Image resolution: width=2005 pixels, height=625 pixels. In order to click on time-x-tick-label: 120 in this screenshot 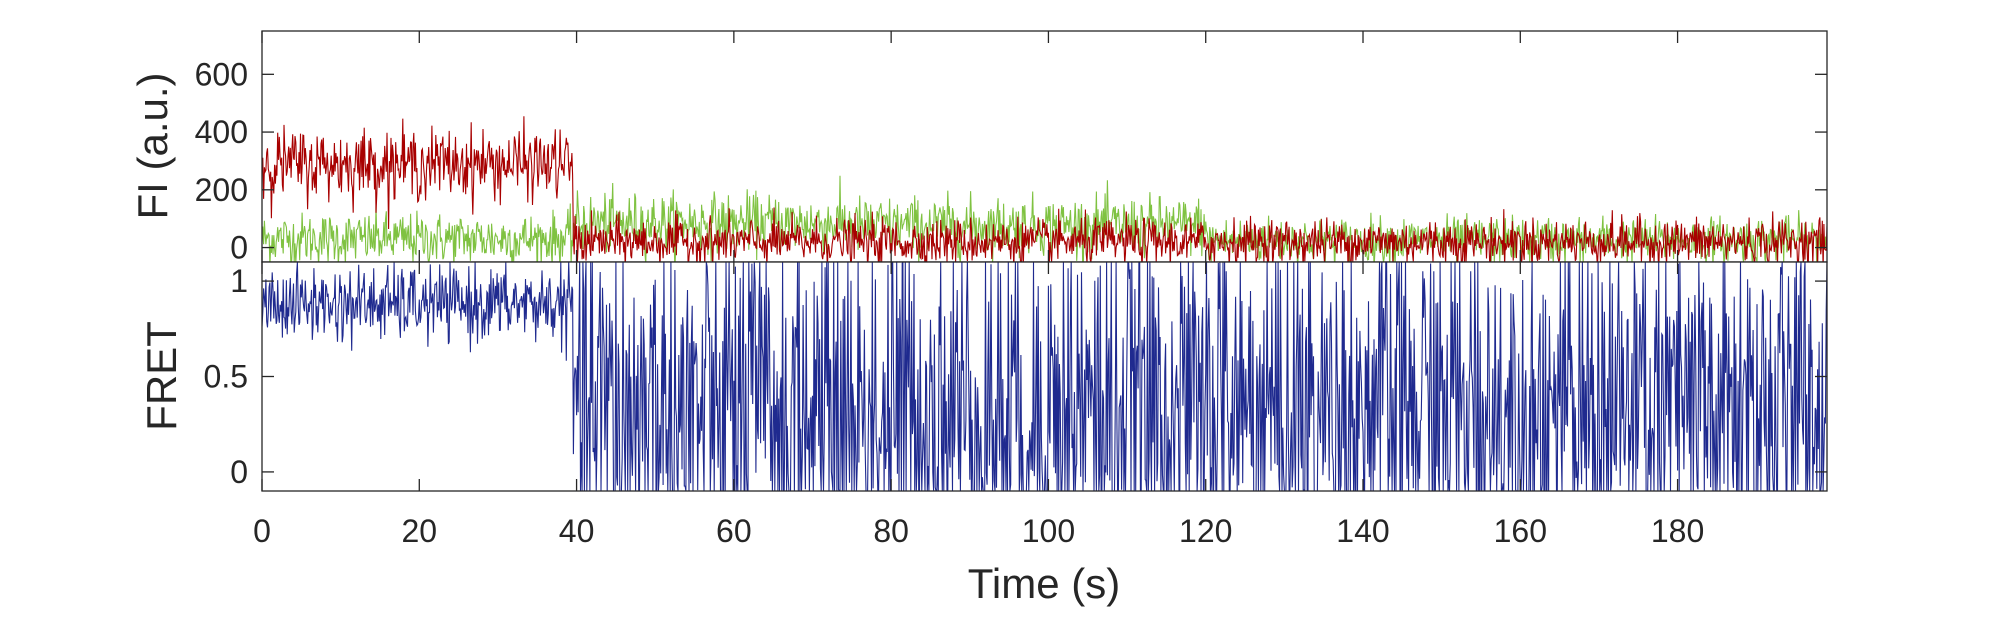, I will do `click(1205, 531)`.